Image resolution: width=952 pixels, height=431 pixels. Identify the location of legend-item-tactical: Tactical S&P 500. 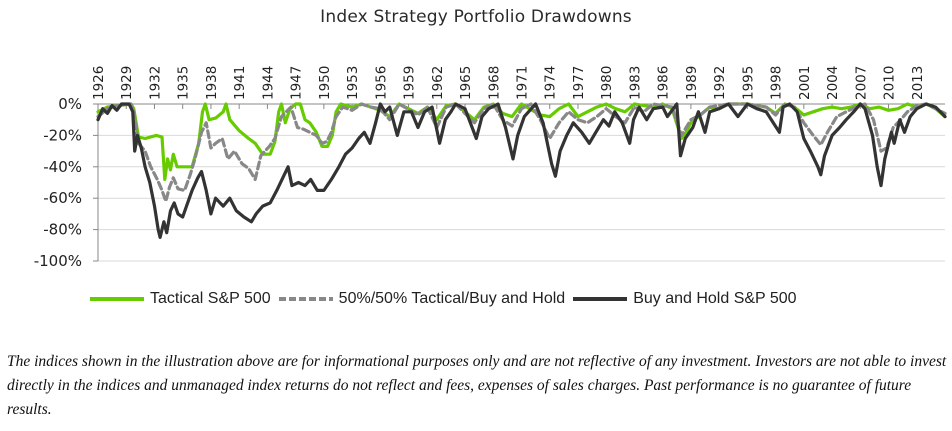
(179, 299).